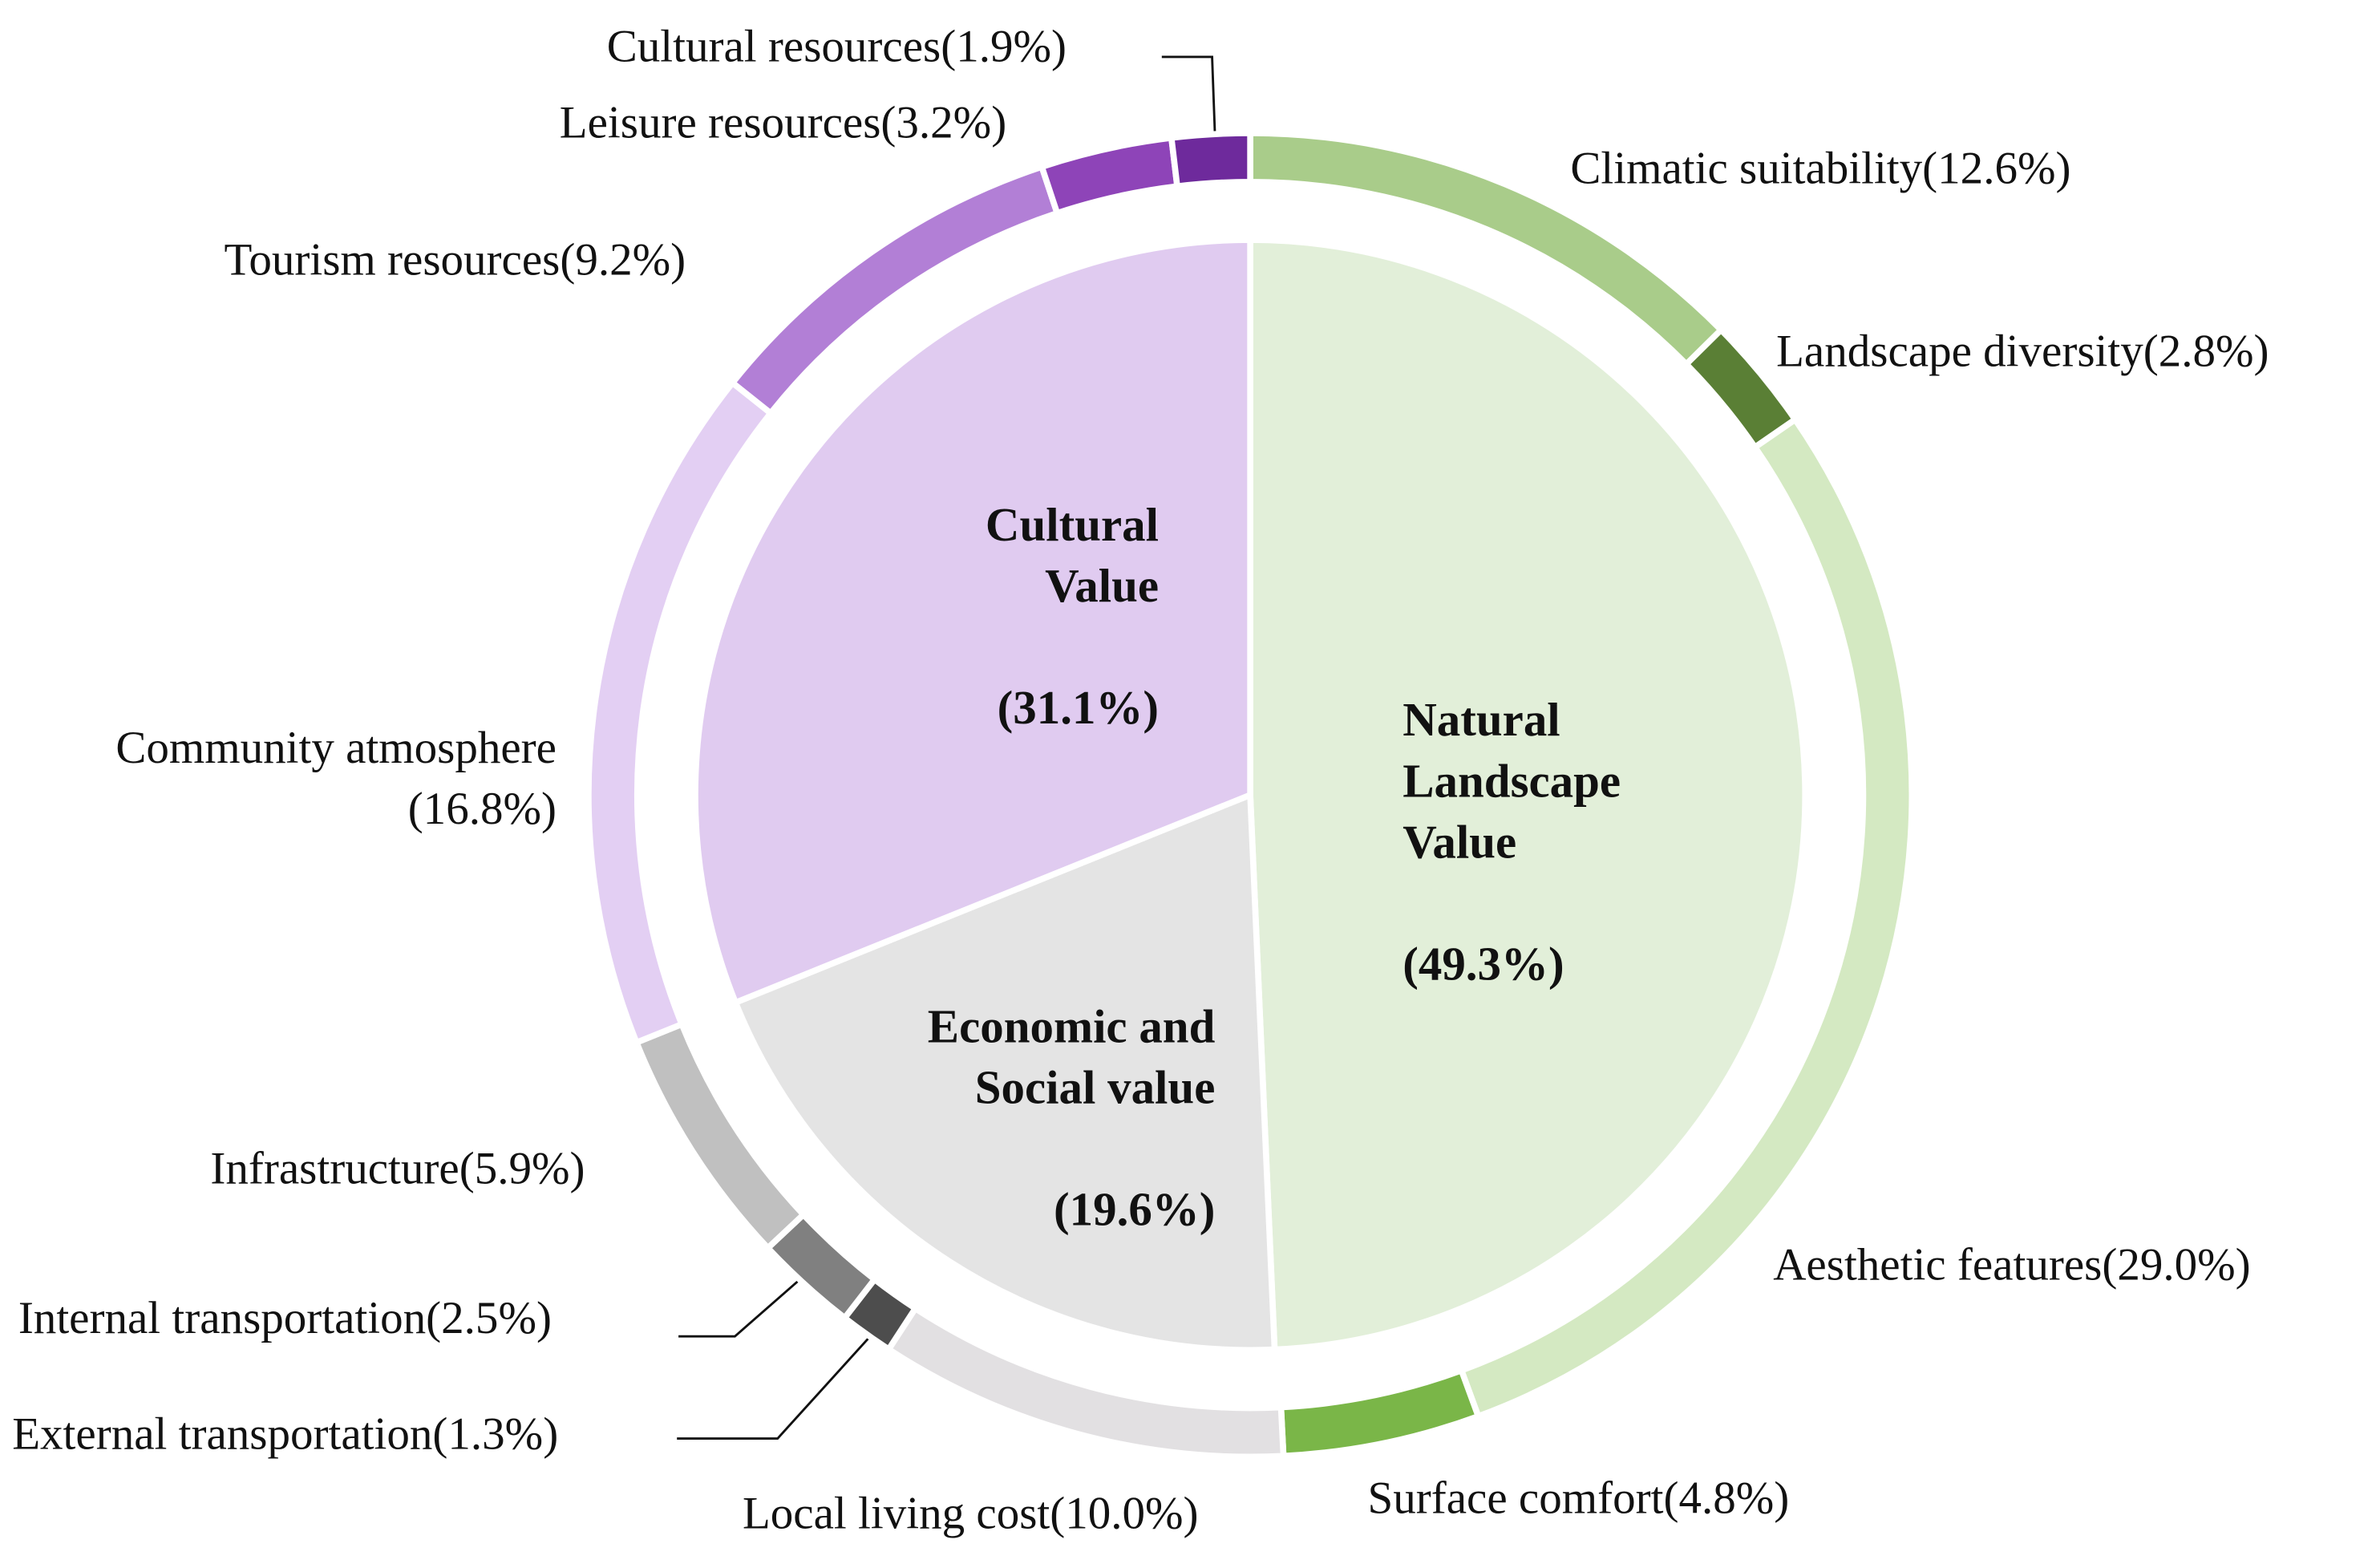 This screenshot has height=1564, width=2380. Describe the element at coordinates (1959, 351) in the screenshot. I see `segment-label: Landscape diversity` at that location.